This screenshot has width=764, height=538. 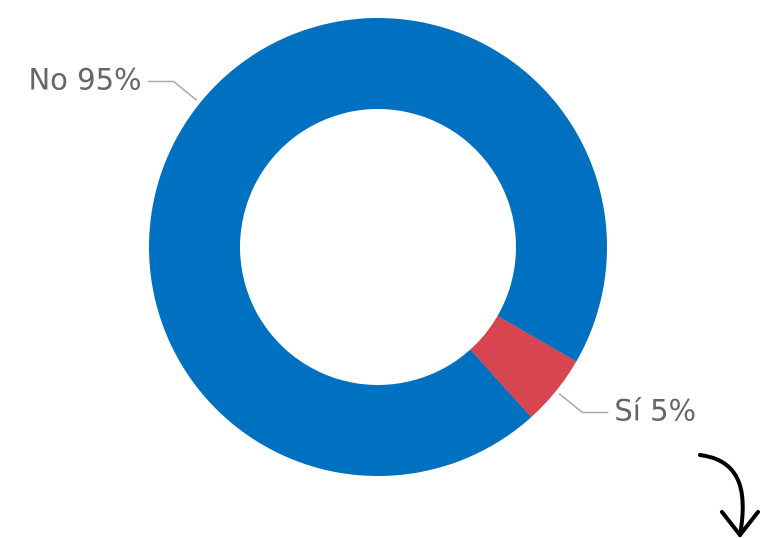 I want to click on data-label: Sí 5%, so click(x=655, y=411).